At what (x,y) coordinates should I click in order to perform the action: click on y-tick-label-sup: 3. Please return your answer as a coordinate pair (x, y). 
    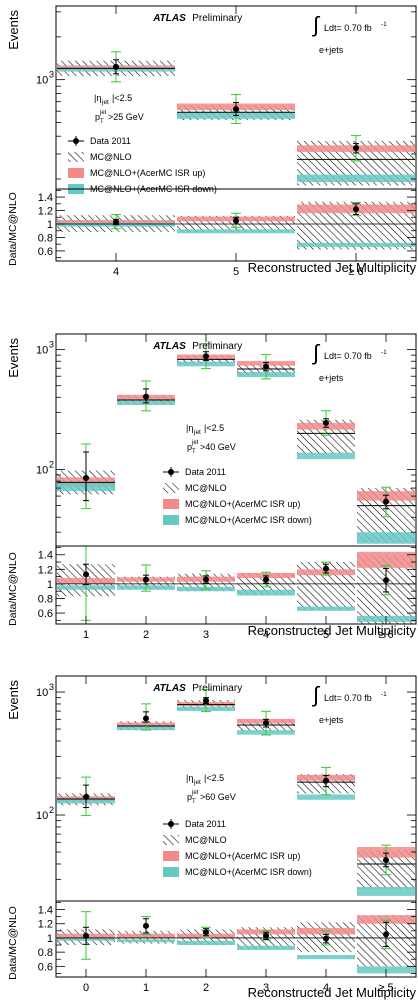
    Looking at the image, I should click on (51, 75).